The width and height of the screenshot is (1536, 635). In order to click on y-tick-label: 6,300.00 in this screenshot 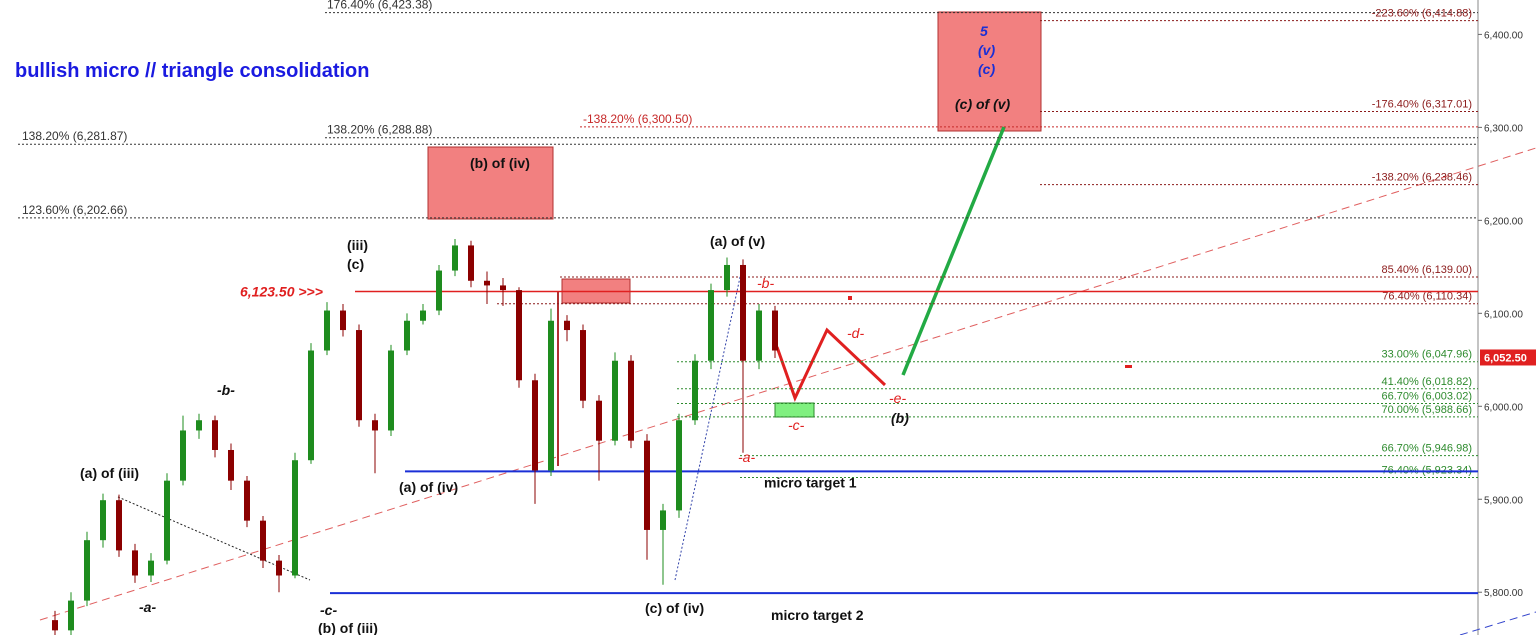, I will do `click(1503, 128)`.